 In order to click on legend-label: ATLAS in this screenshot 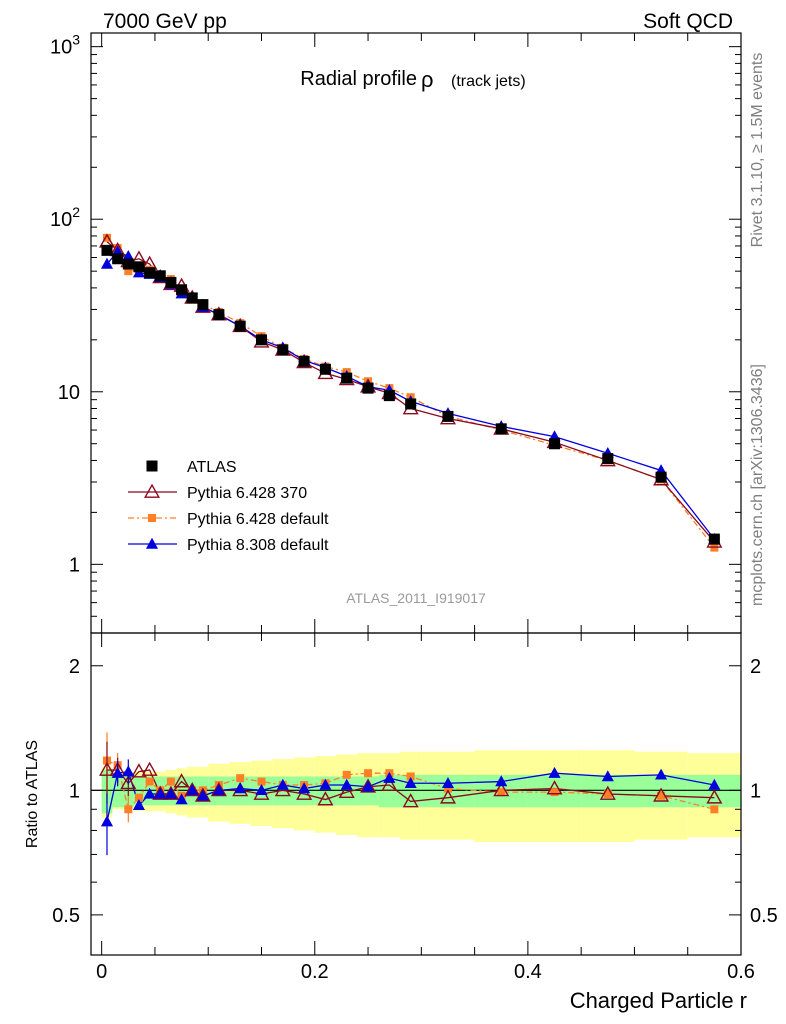, I will do `click(212, 467)`.